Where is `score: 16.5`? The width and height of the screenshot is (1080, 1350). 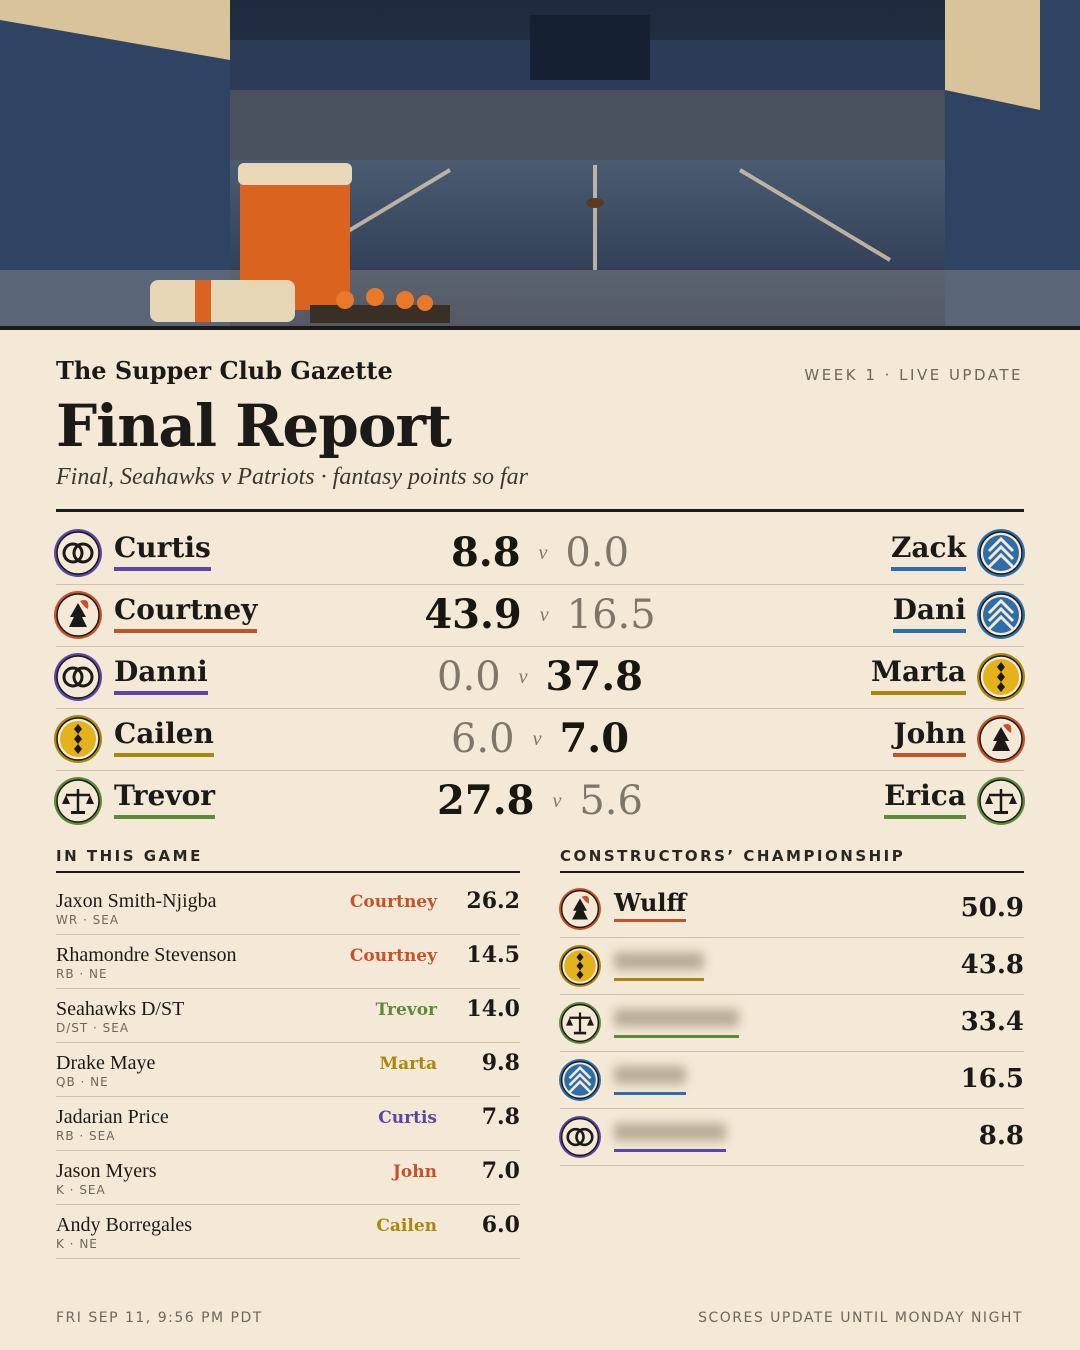
score: 16.5 is located at coordinates (611, 615).